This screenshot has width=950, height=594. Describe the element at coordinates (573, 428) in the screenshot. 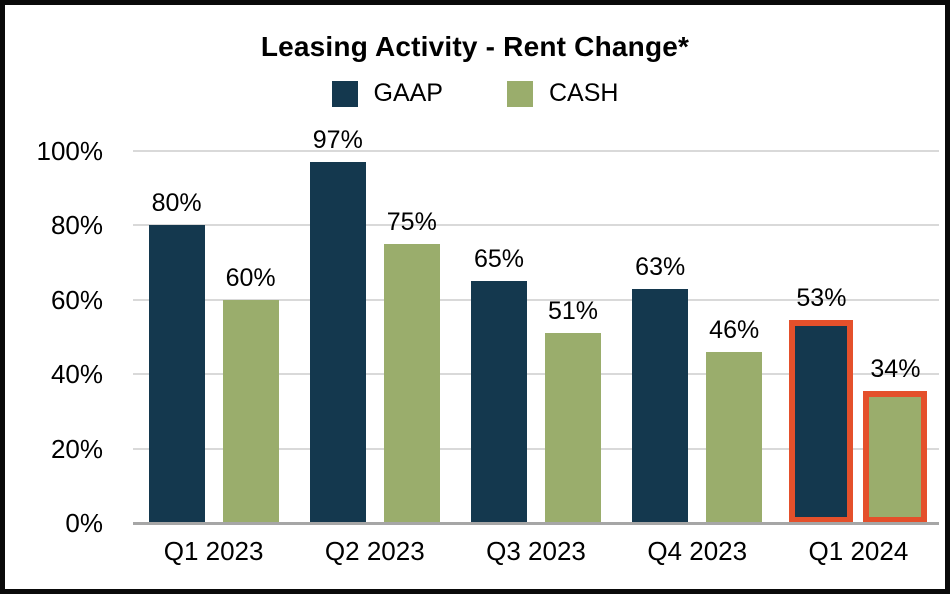

I see `bar-cash-q3-2023` at that location.